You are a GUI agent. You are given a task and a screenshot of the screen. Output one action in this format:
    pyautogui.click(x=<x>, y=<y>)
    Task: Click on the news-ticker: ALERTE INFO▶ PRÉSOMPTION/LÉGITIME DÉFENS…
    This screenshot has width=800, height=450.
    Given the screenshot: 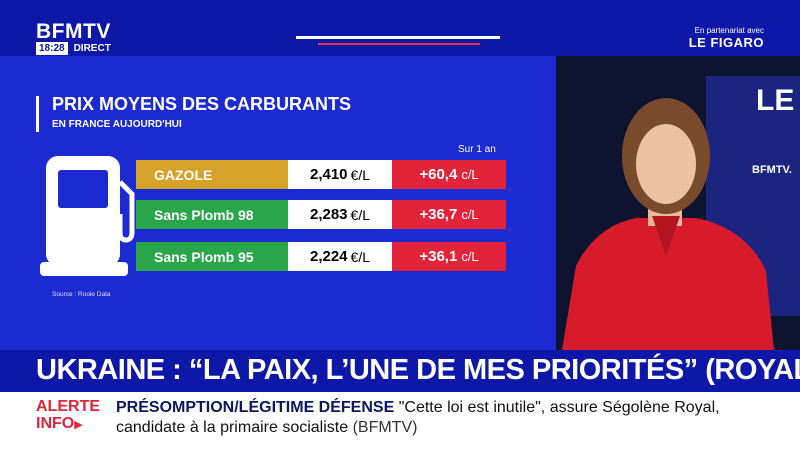 What is the action you would take?
    pyautogui.click(x=400, y=421)
    